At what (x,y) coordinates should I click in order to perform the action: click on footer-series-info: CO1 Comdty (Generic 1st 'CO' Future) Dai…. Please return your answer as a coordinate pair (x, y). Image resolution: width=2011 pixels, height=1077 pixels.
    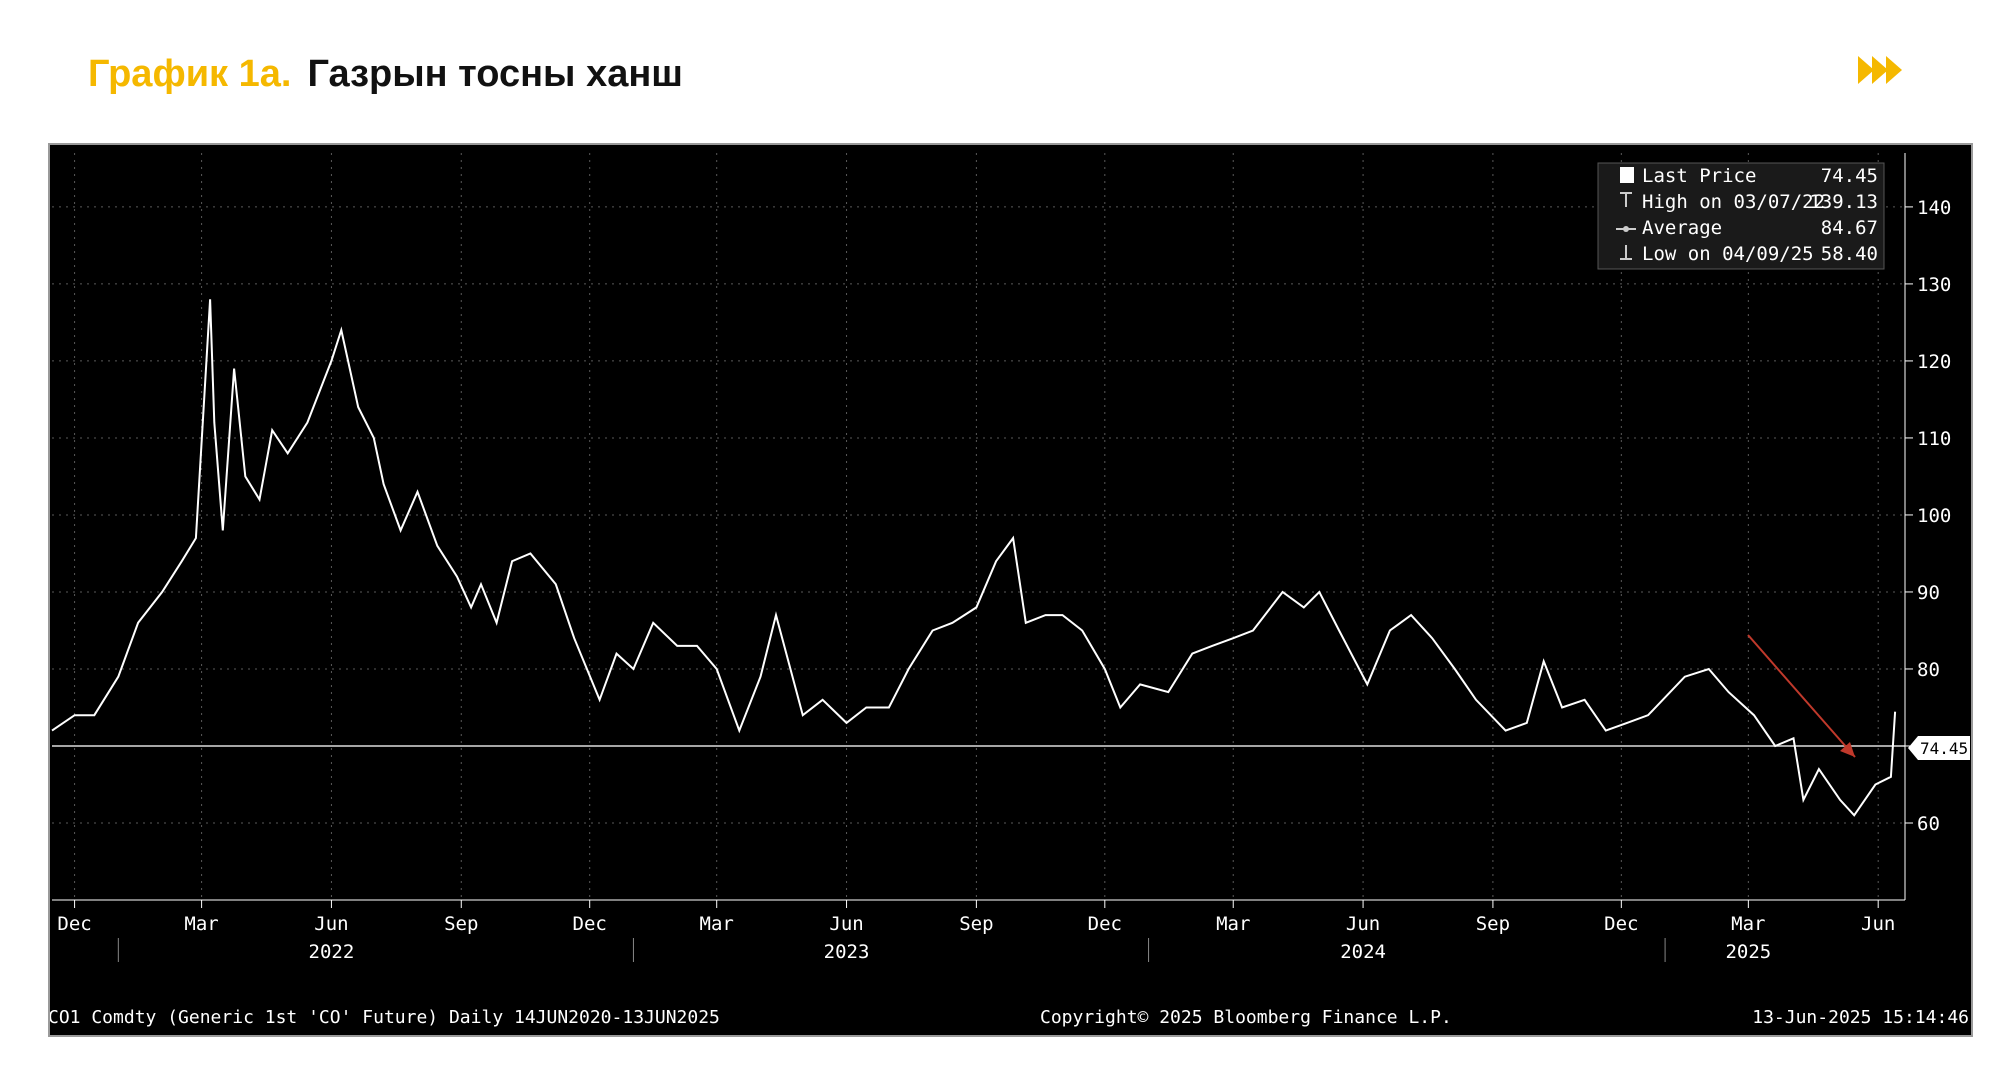
    Looking at the image, I should click on (385, 1017).